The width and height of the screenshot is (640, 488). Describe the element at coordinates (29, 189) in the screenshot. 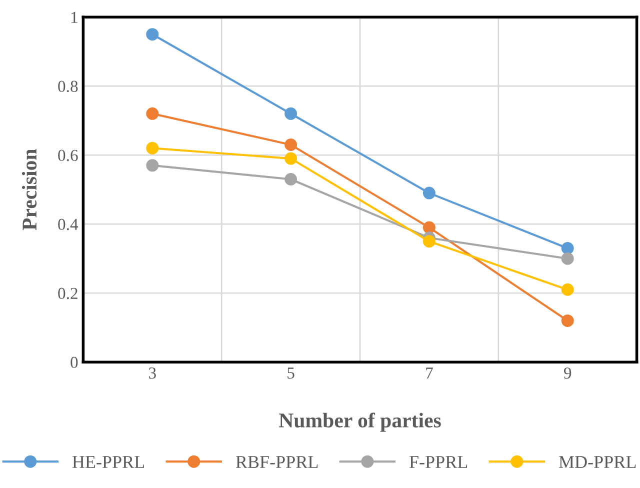

I see `y-axis-title: Precision` at that location.